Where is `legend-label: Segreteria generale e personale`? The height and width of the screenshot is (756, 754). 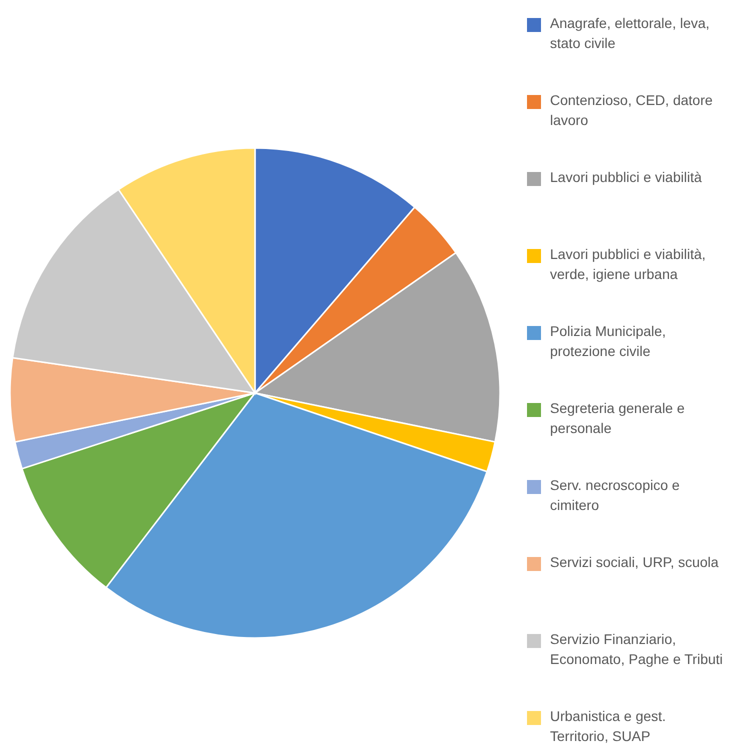 legend-label: Segreteria generale e personale is located at coordinates (617, 418).